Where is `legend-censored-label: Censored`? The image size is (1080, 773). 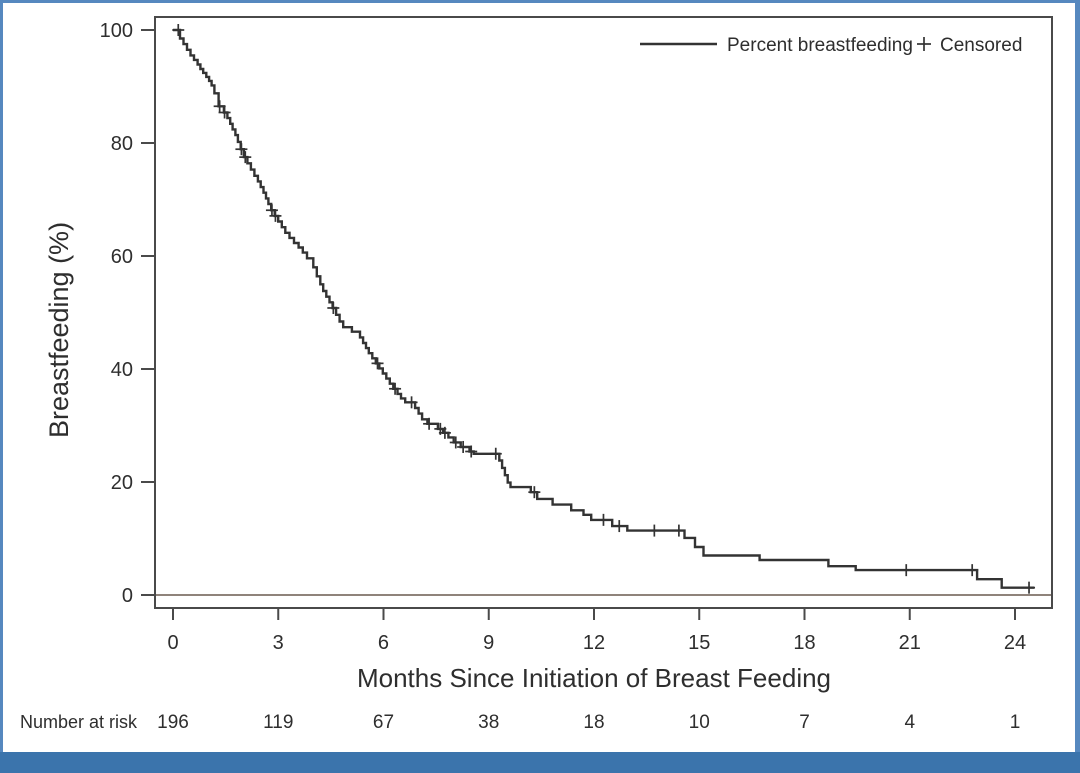
legend-censored-label: Censored is located at coordinates (981, 45).